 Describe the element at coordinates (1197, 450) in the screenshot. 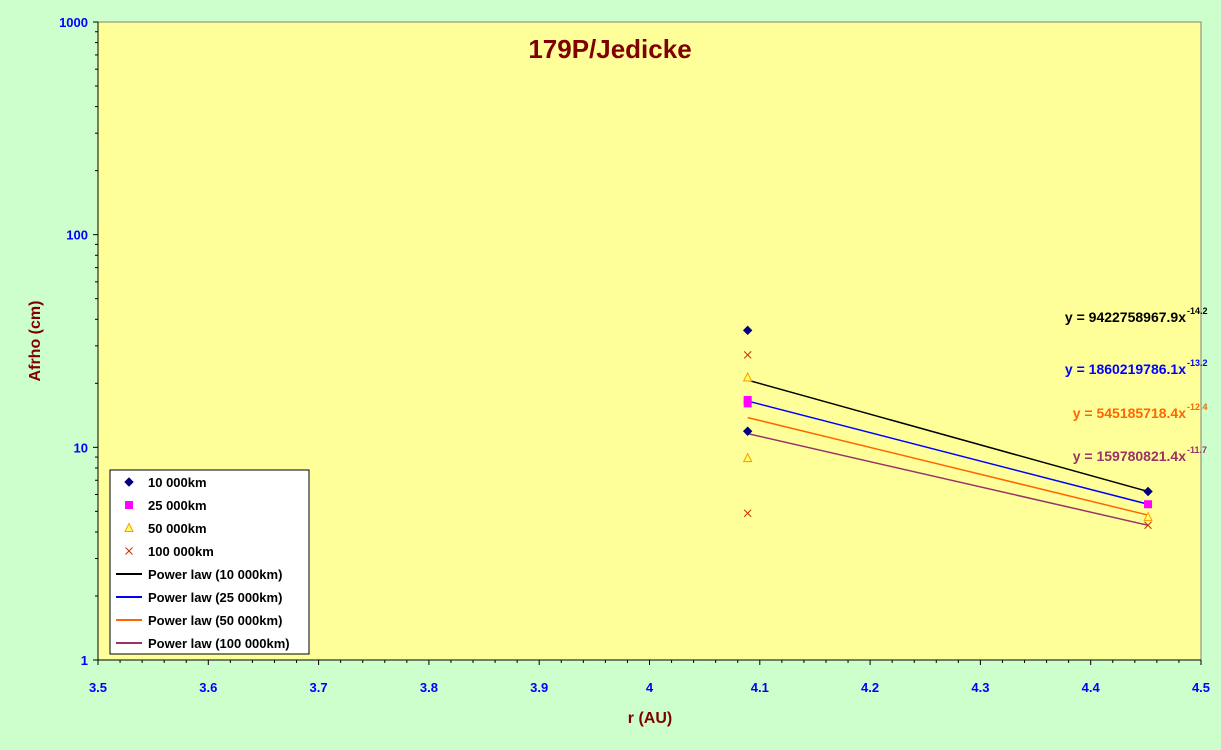

I see `trendline-exponent: -11.7` at that location.